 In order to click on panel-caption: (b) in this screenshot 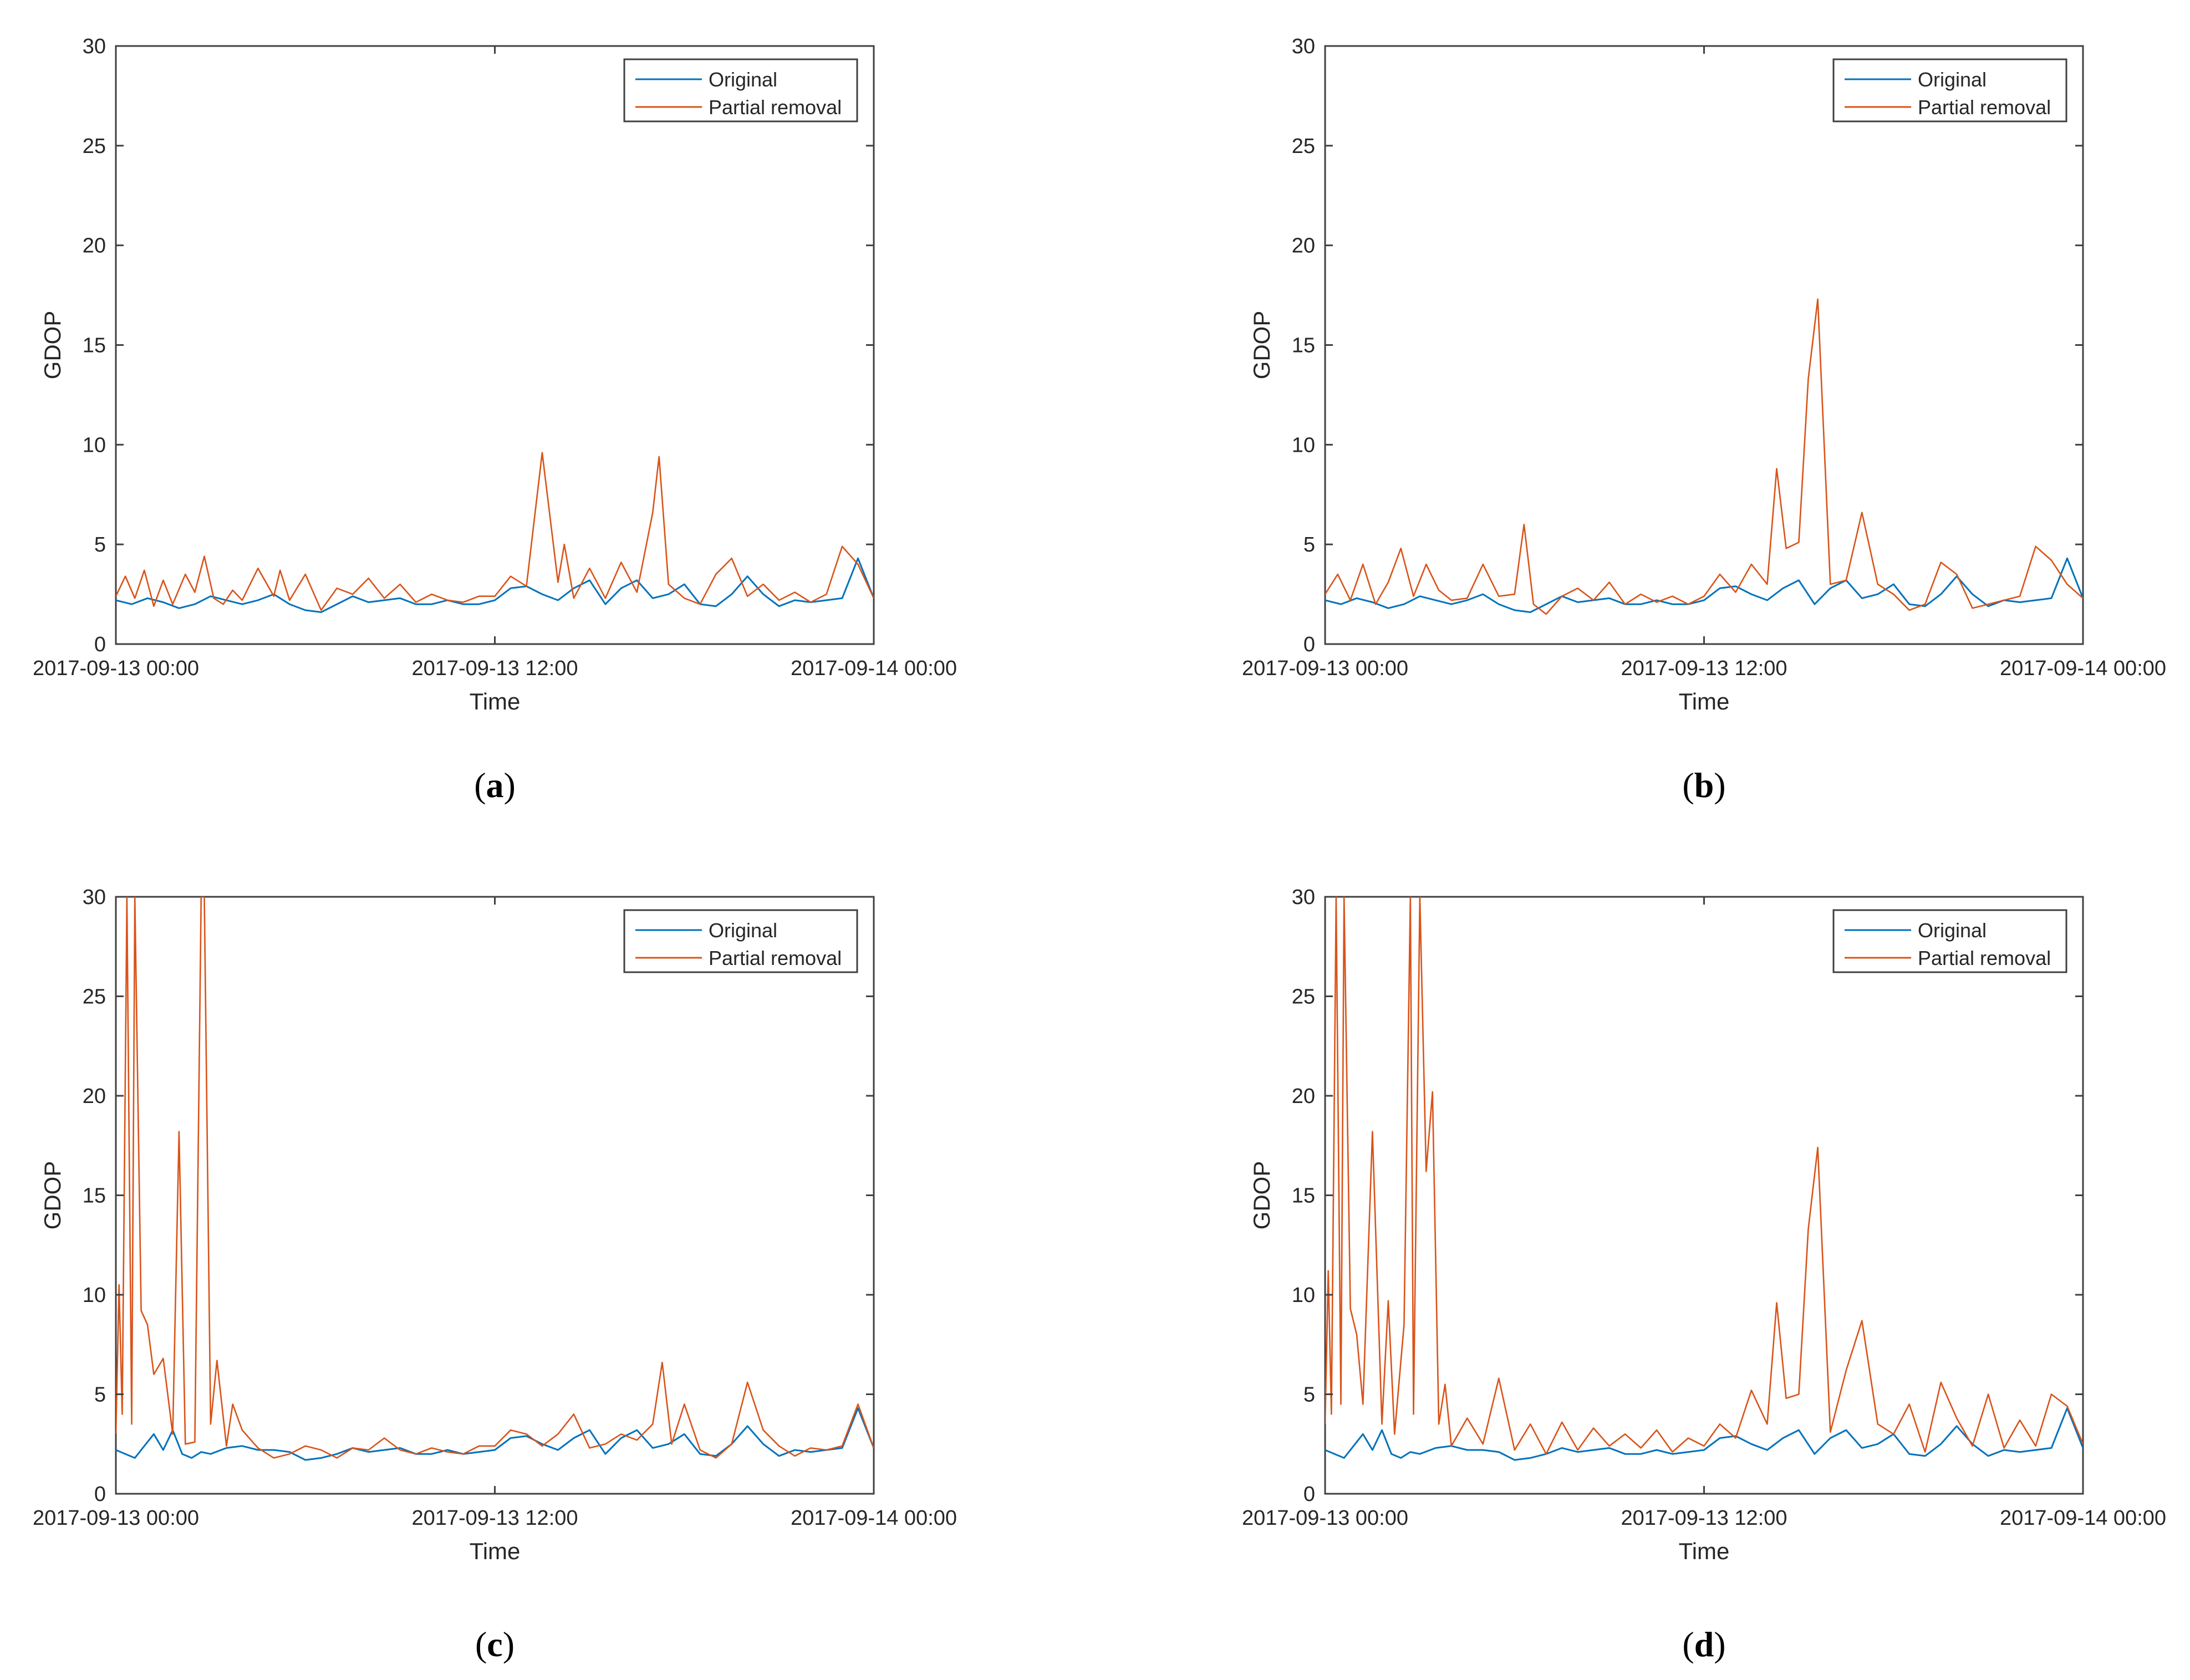, I will do `click(1703, 785)`.